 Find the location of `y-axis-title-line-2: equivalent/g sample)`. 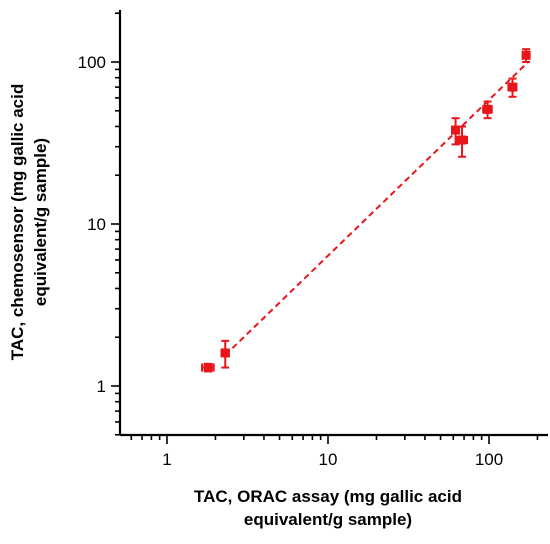

y-axis-title-line-2: equivalent/g sample) is located at coordinates (40, 222).